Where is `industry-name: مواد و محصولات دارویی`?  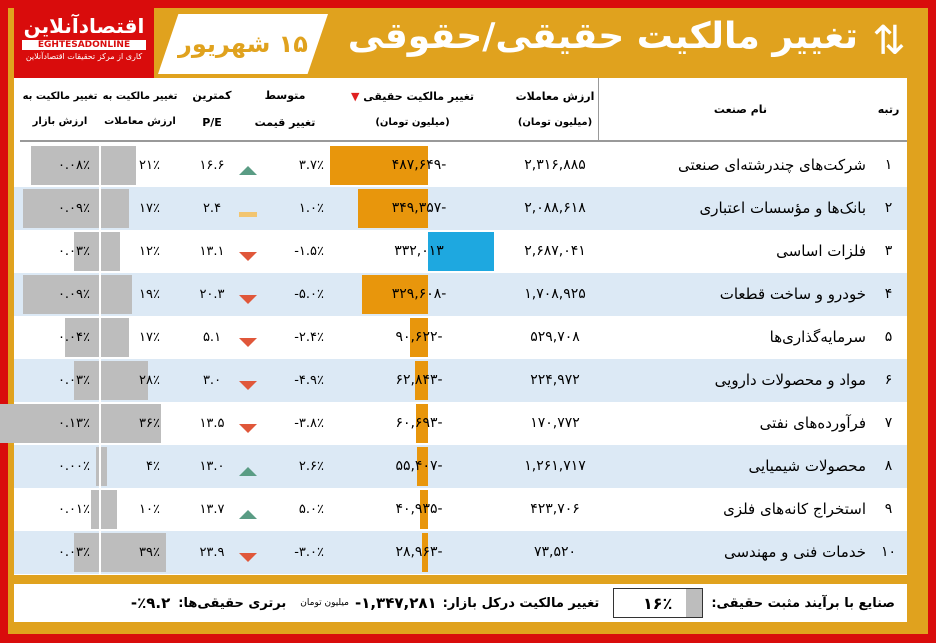
industry-name: مواد و محصولات دارویی is located at coordinates (790, 380).